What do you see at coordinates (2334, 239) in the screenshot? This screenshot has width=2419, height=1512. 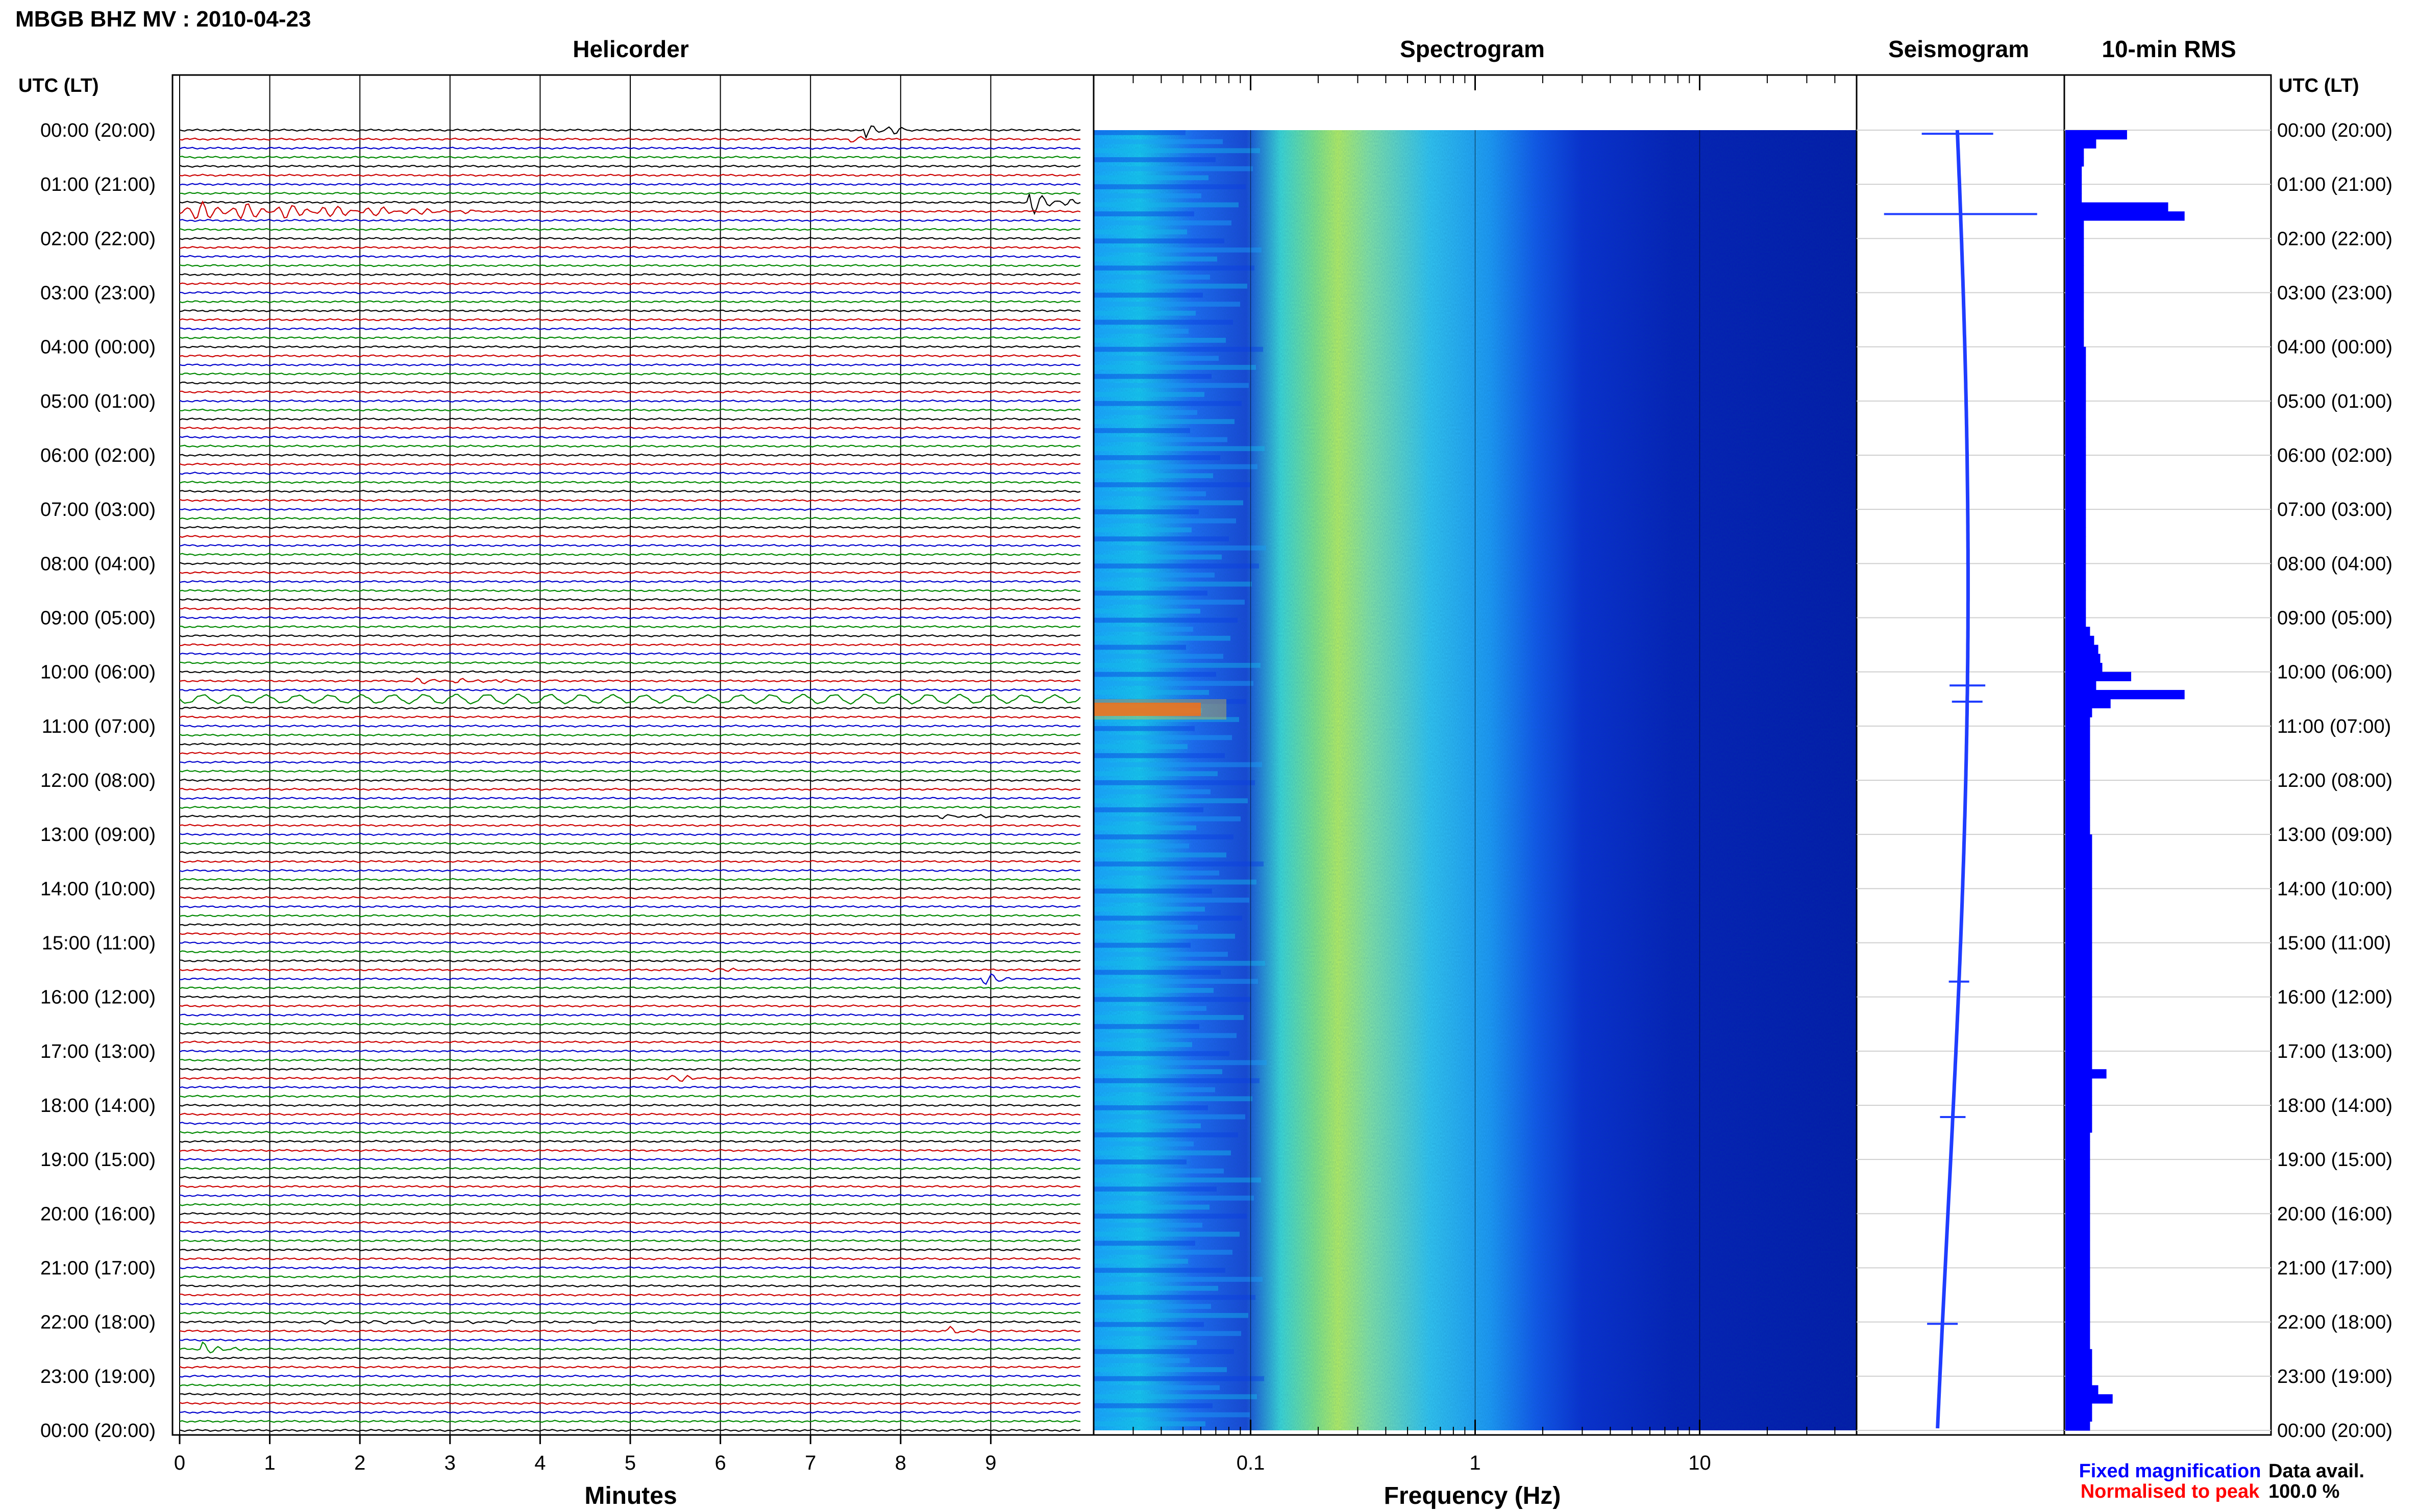 I see `time-label-right: 02:00 (22:00)` at bounding box center [2334, 239].